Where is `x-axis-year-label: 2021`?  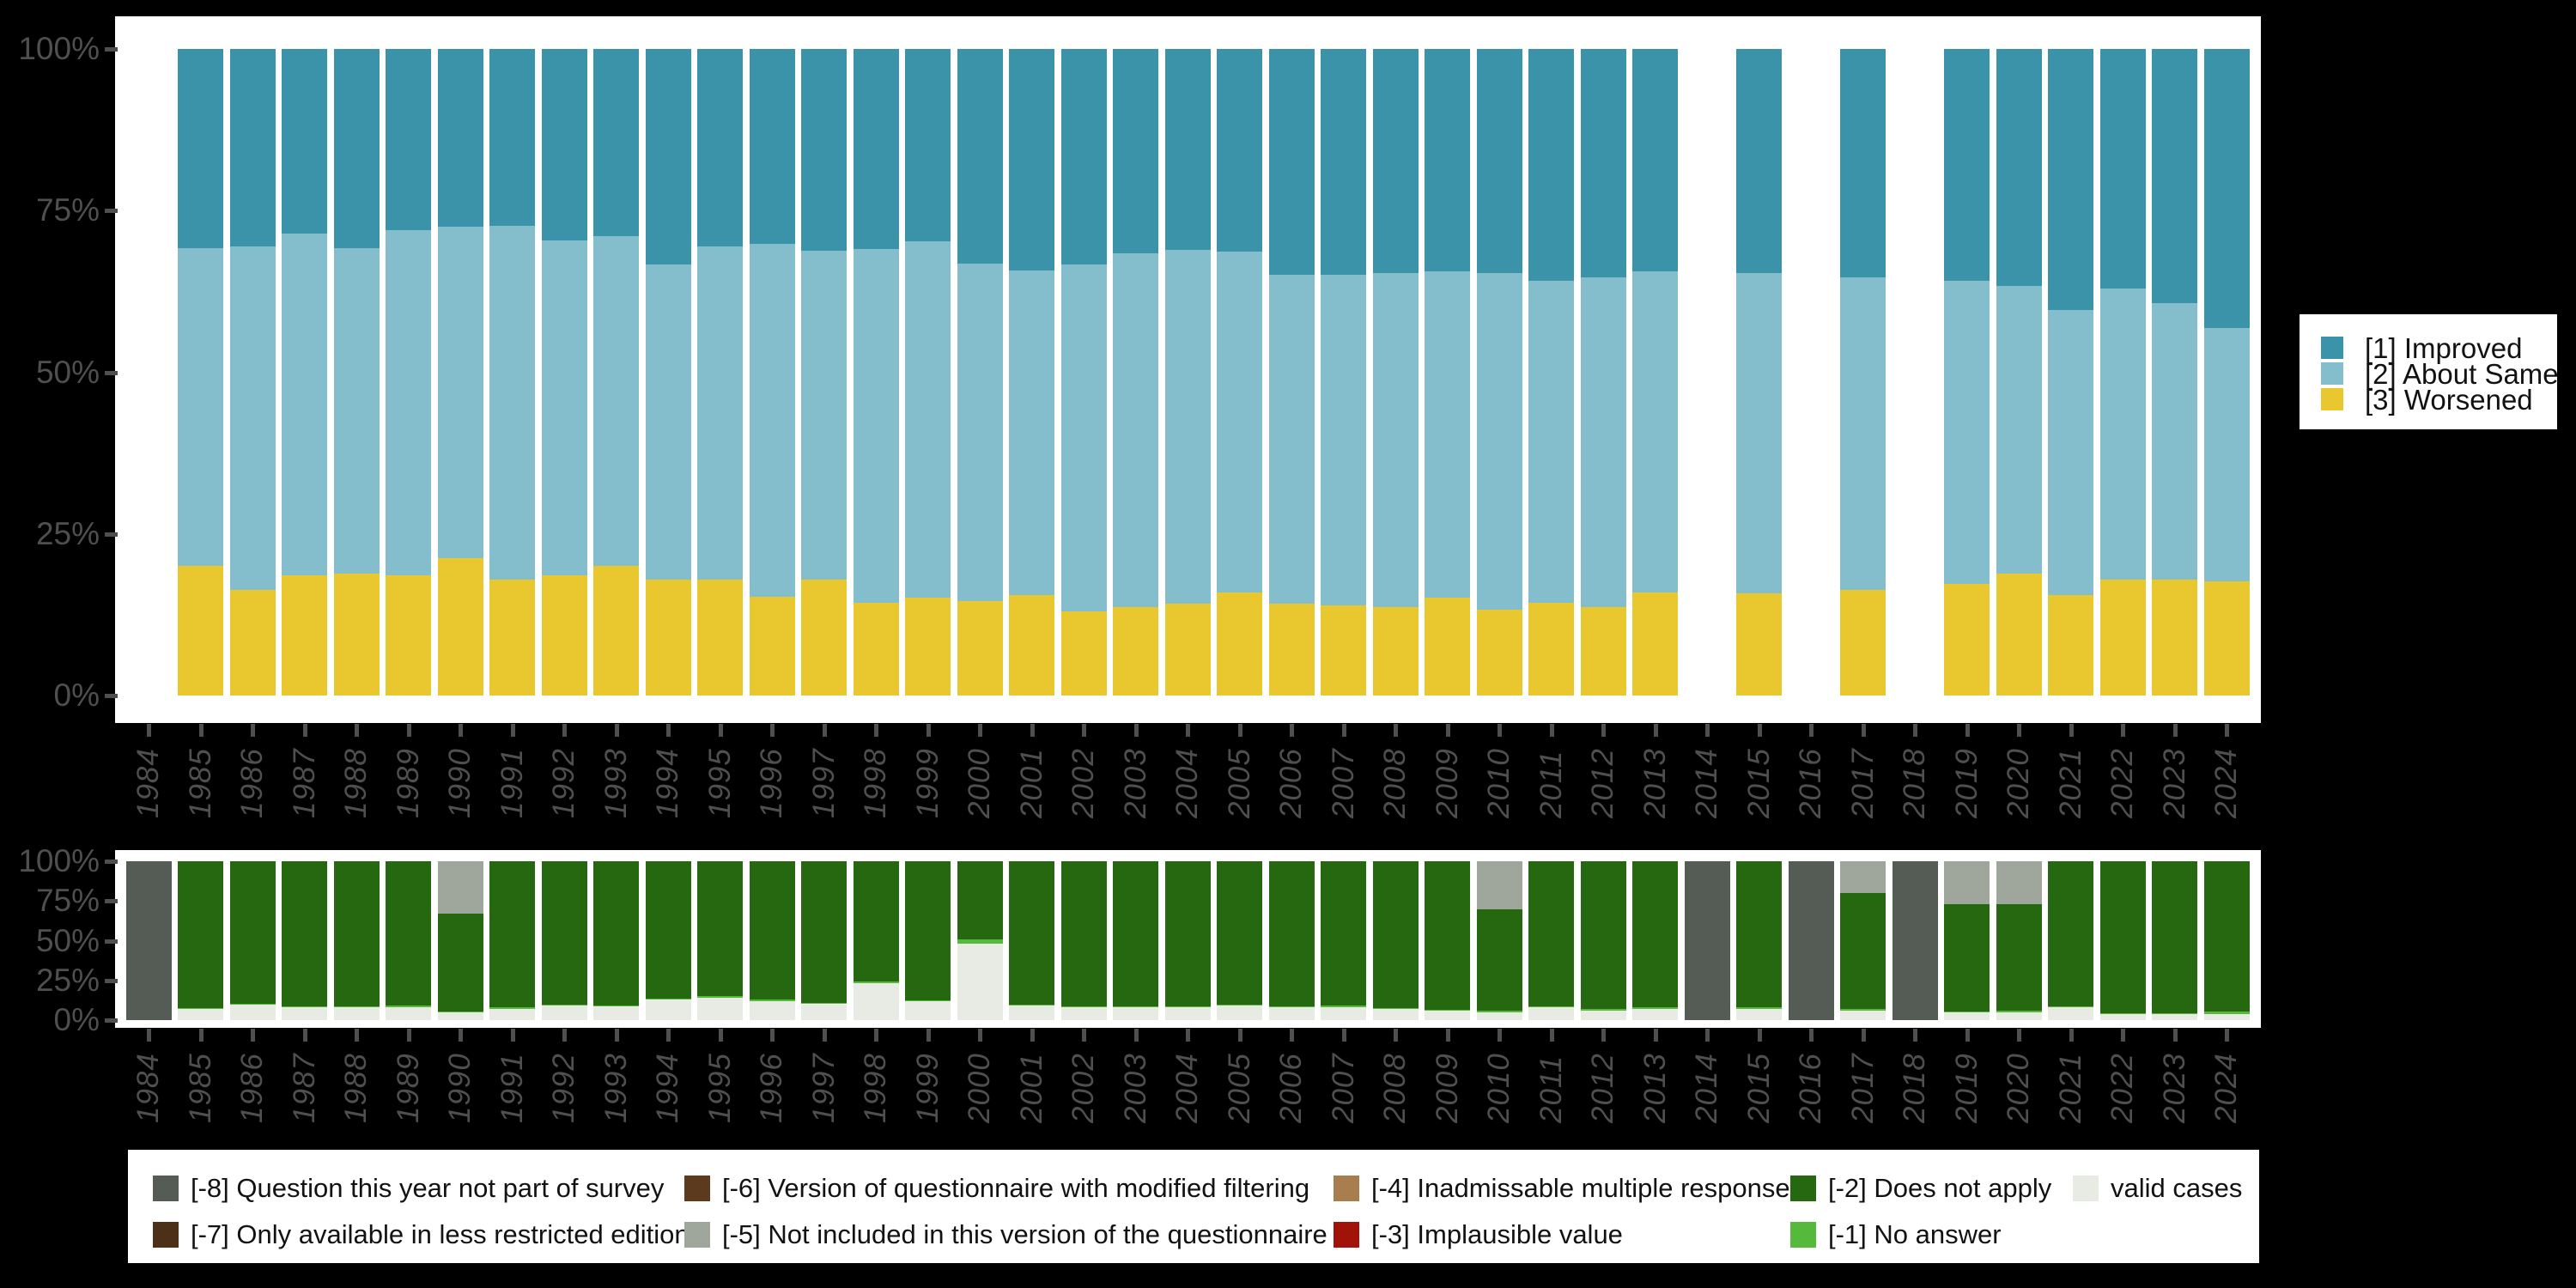
x-axis-year-label: 2021 is located at coordinates (2070, 1088).